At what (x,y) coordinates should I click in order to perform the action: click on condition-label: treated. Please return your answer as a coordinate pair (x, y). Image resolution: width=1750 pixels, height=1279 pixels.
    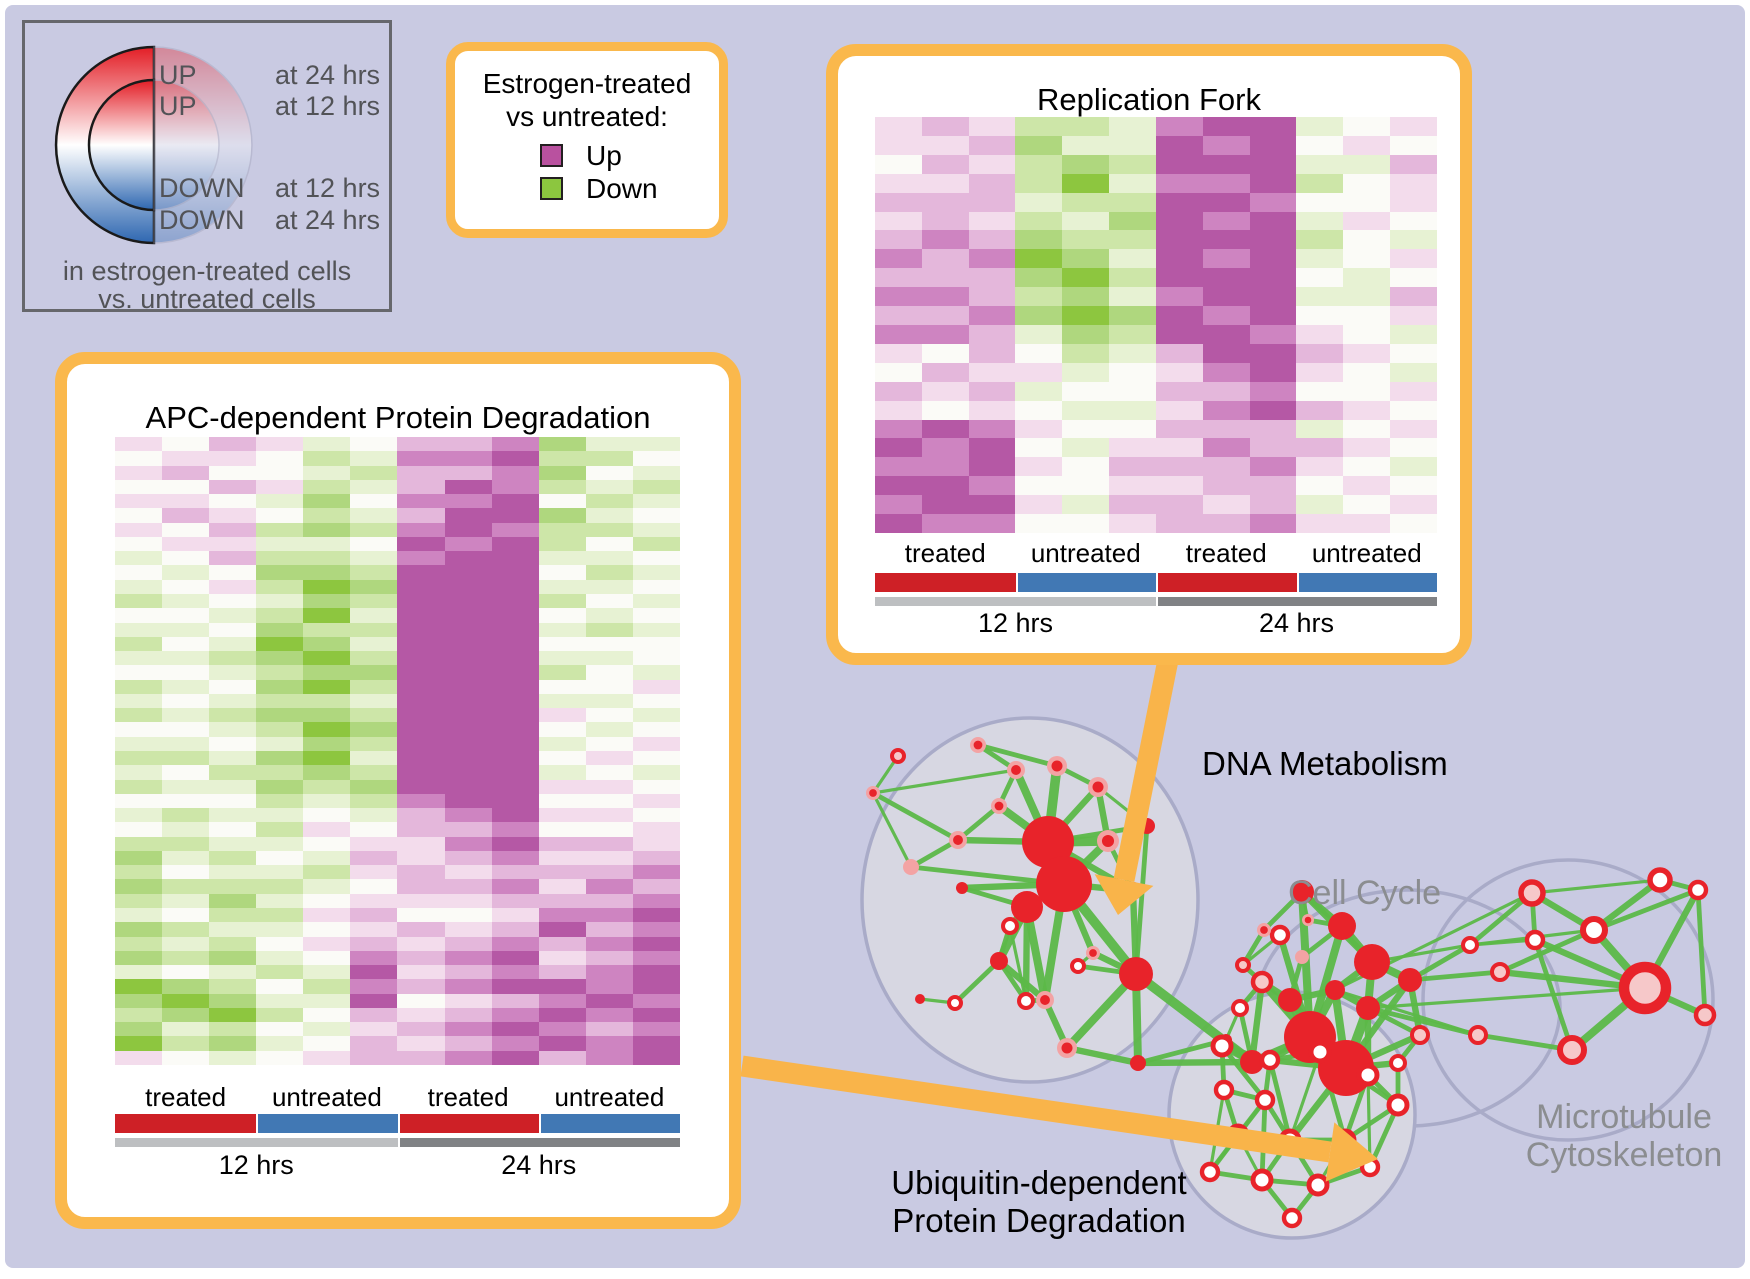
    Looking at the image, I should click on (945, 553).